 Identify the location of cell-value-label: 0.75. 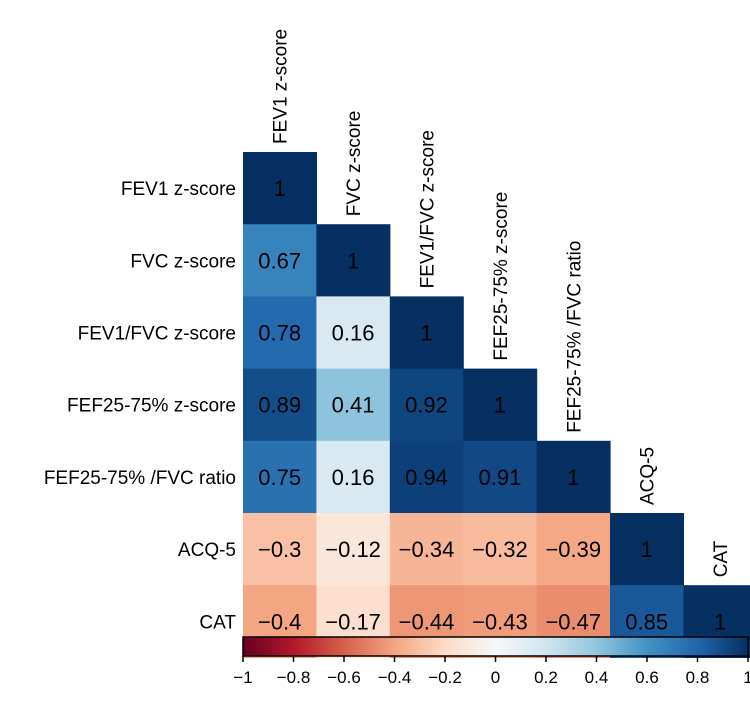
(279, 477).